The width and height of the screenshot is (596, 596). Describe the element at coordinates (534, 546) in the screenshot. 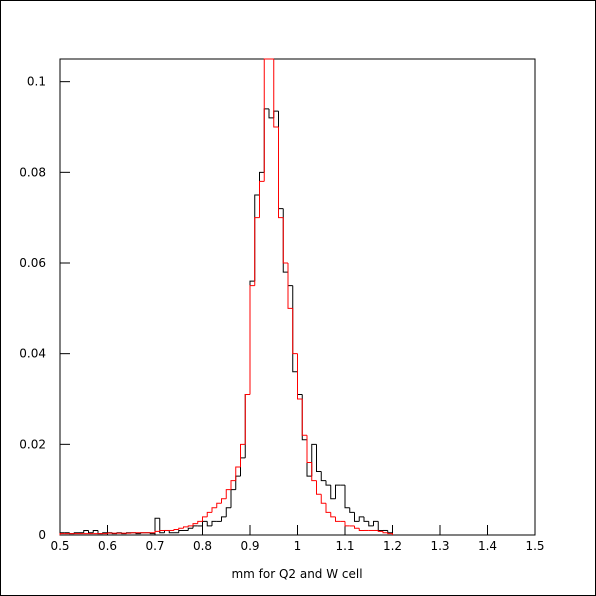

I see `x-tick-label: 1.5` at that location.